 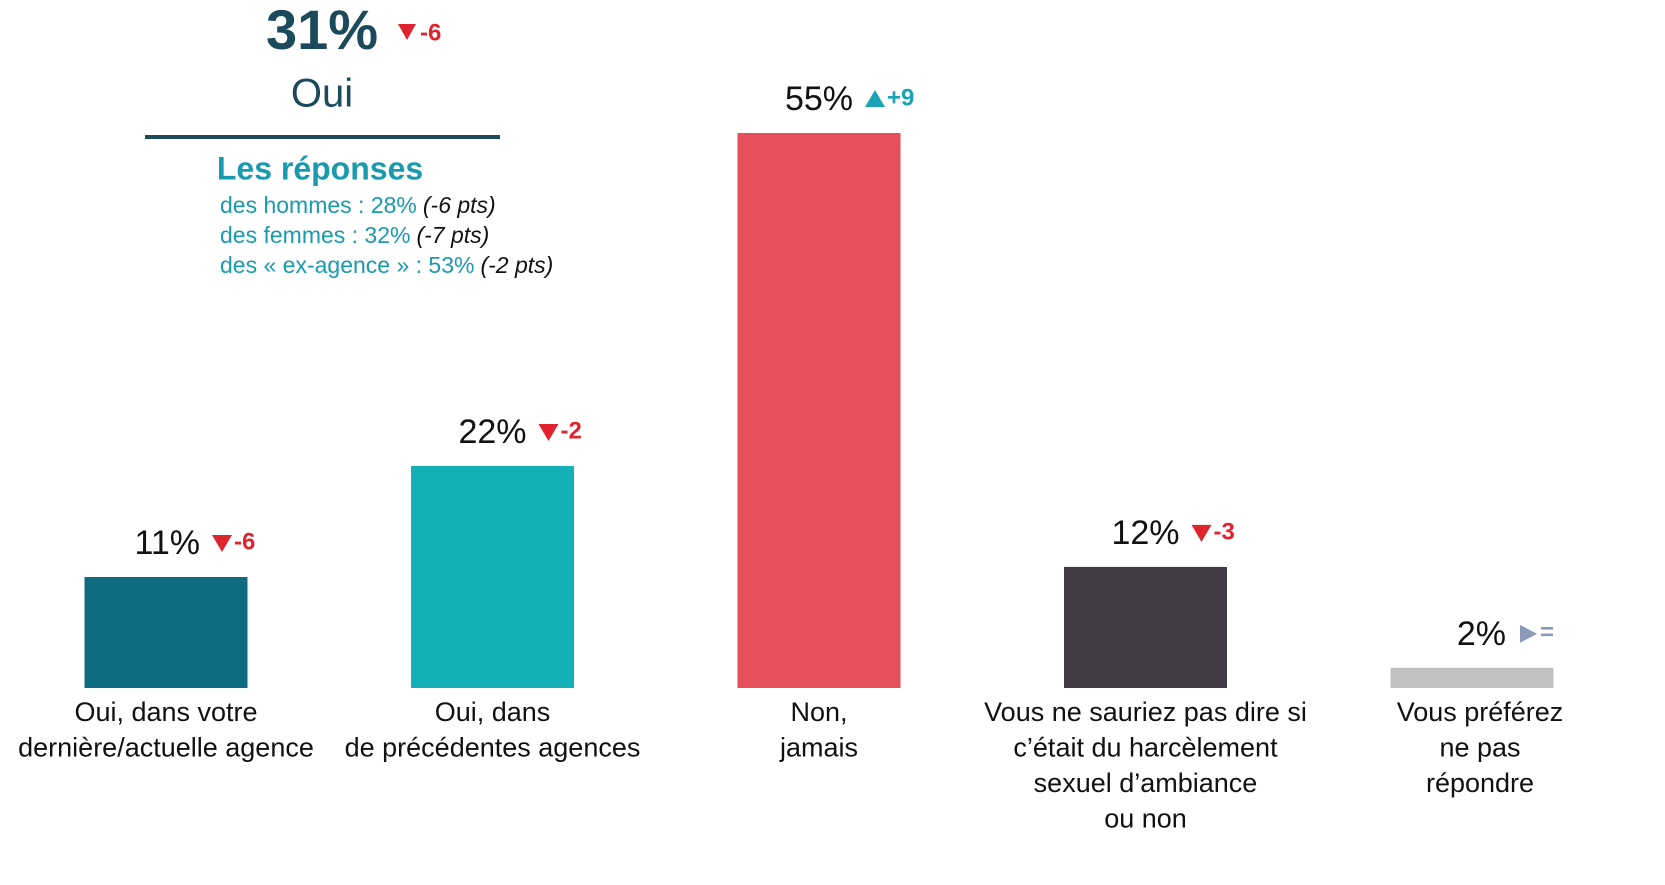 What do you see at coordinates (1480, 712) in the screenshot?
I see `x-tick-label: Vous préférez` at bounding box center [1480, 712].